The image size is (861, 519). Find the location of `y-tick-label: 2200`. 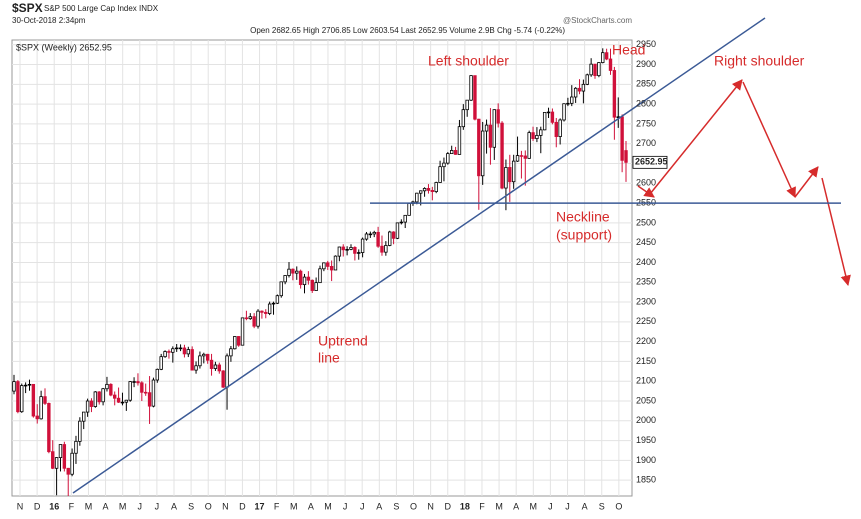

y-tick-label: 2200 is located at coordinates (646, 341).